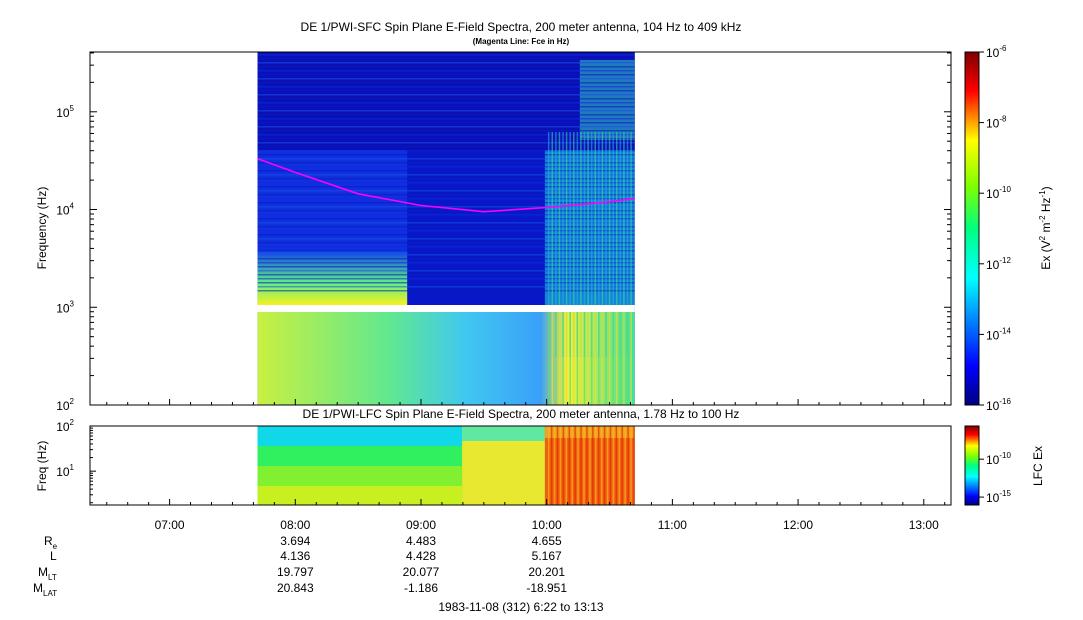 The image size is (1083, 620). I want to click on sfc-colorbar-tick-label: 10-16, so click(998, 405).